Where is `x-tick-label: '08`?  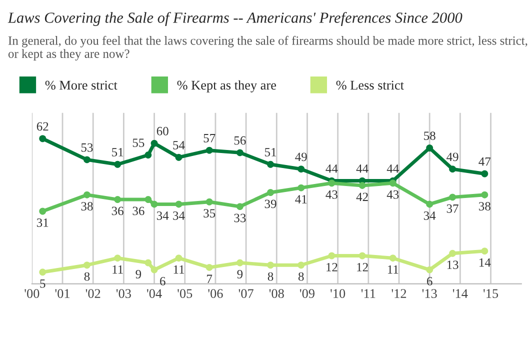 x-tick-label: '08 is located at coordinates (276, 293).